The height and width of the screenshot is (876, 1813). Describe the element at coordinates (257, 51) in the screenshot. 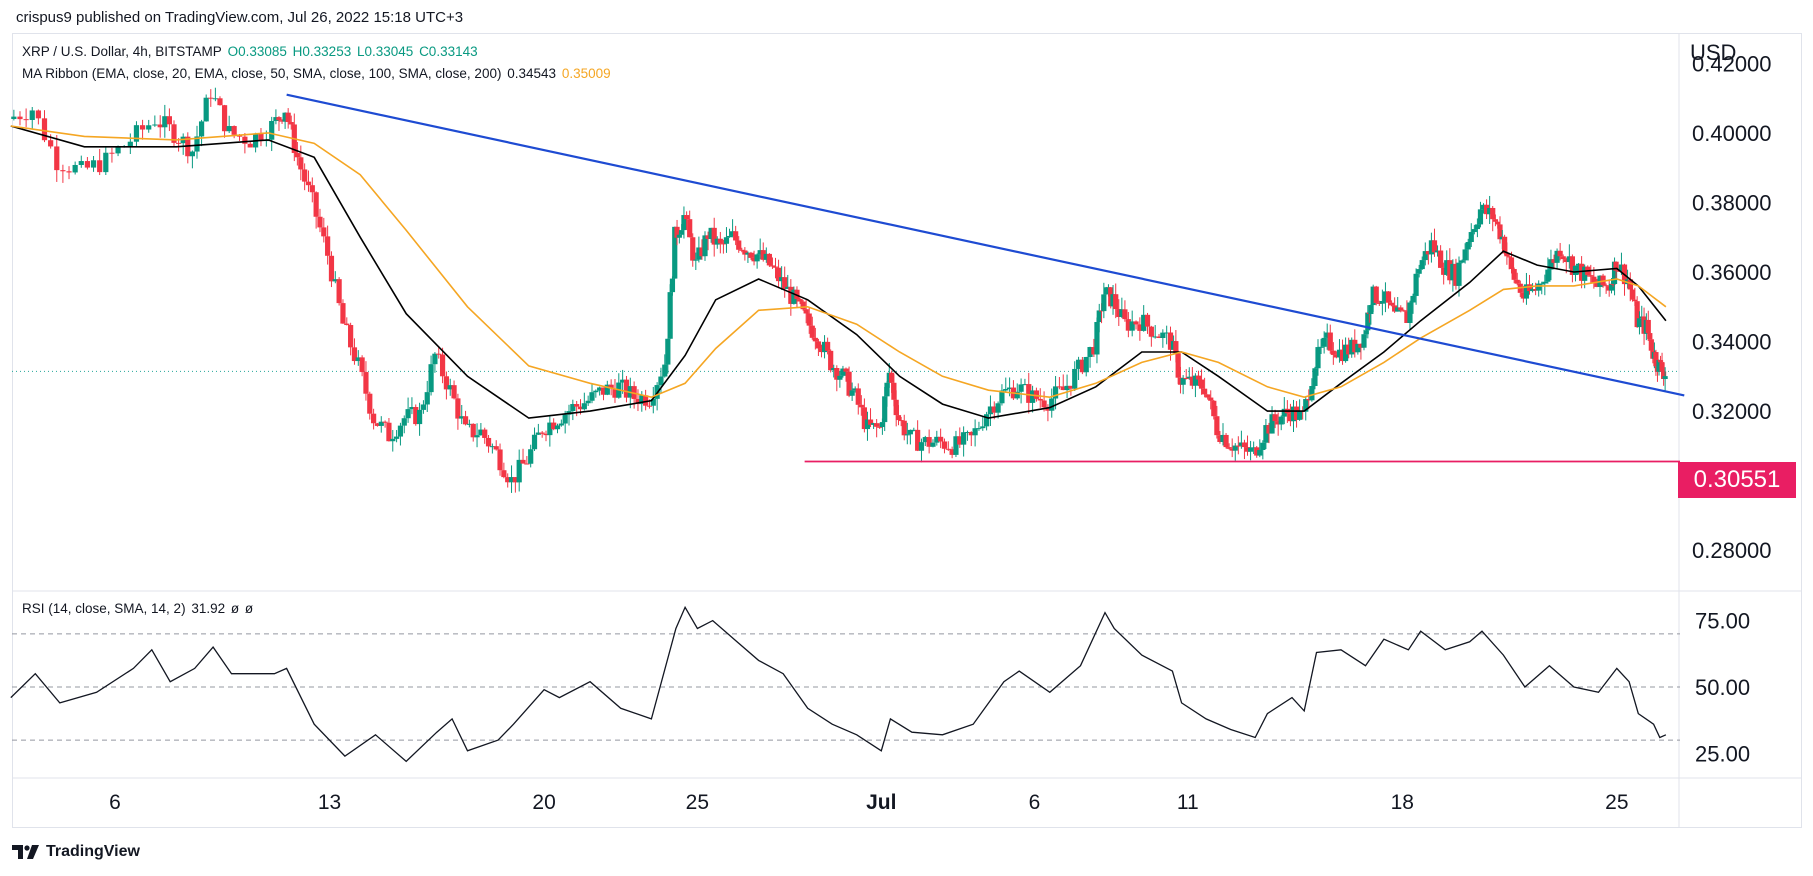

I see `ohlc-open: O0.33085` at that location.